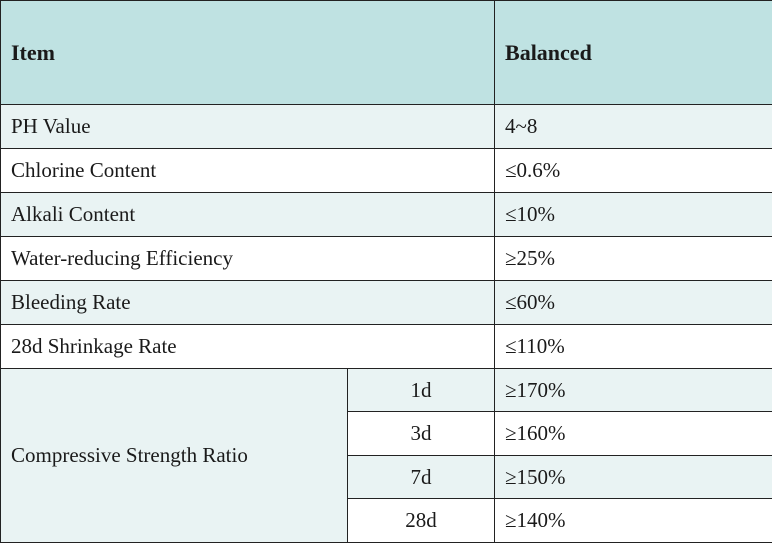  What do you see at coordinates (633, 258) in the screenshot?
I see `row-value: ≥25%` at bounding box center [633, 258].